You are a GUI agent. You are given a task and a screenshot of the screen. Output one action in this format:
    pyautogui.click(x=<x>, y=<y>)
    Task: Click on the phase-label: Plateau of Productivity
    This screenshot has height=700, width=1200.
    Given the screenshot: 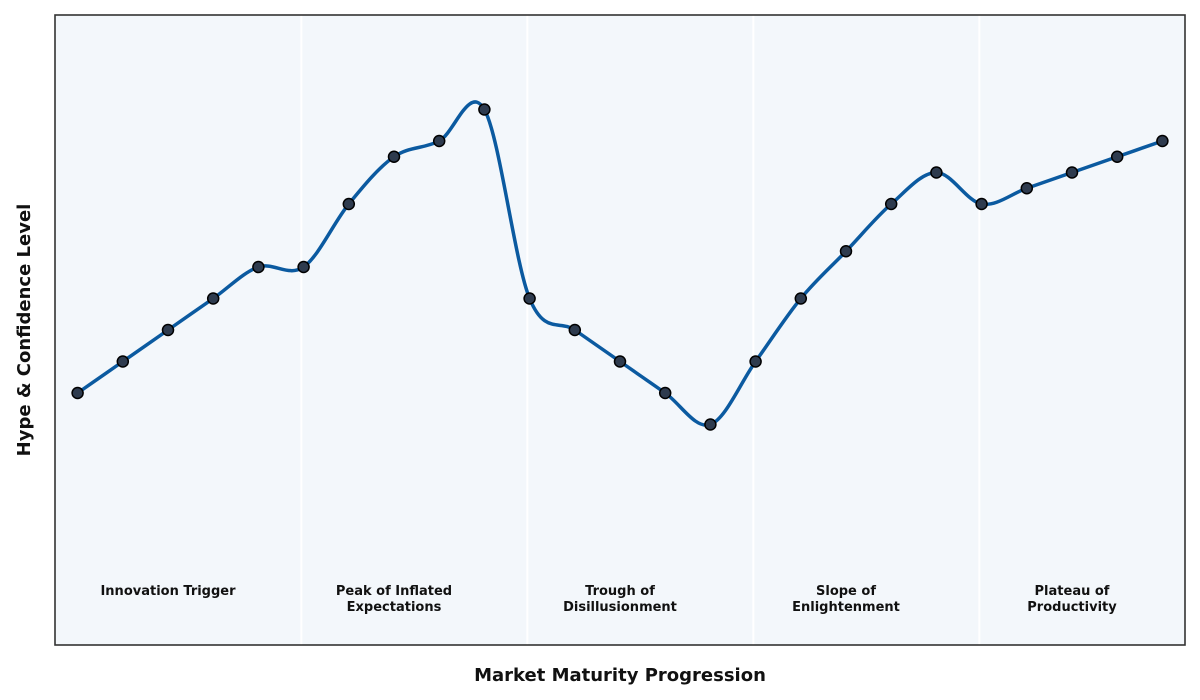 What is the action you would take?
    pyautogui.click(x=1072, y=599)
    